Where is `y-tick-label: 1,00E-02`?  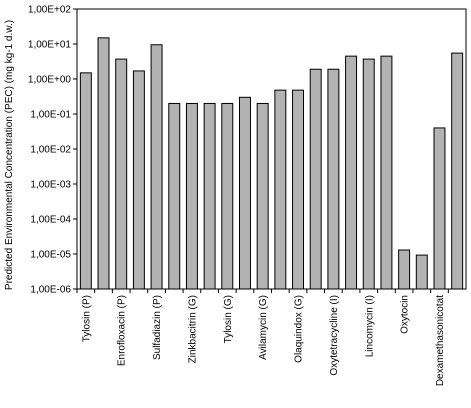 y-tick-label: 1,00E-02 is located at coordinates (50, 150).